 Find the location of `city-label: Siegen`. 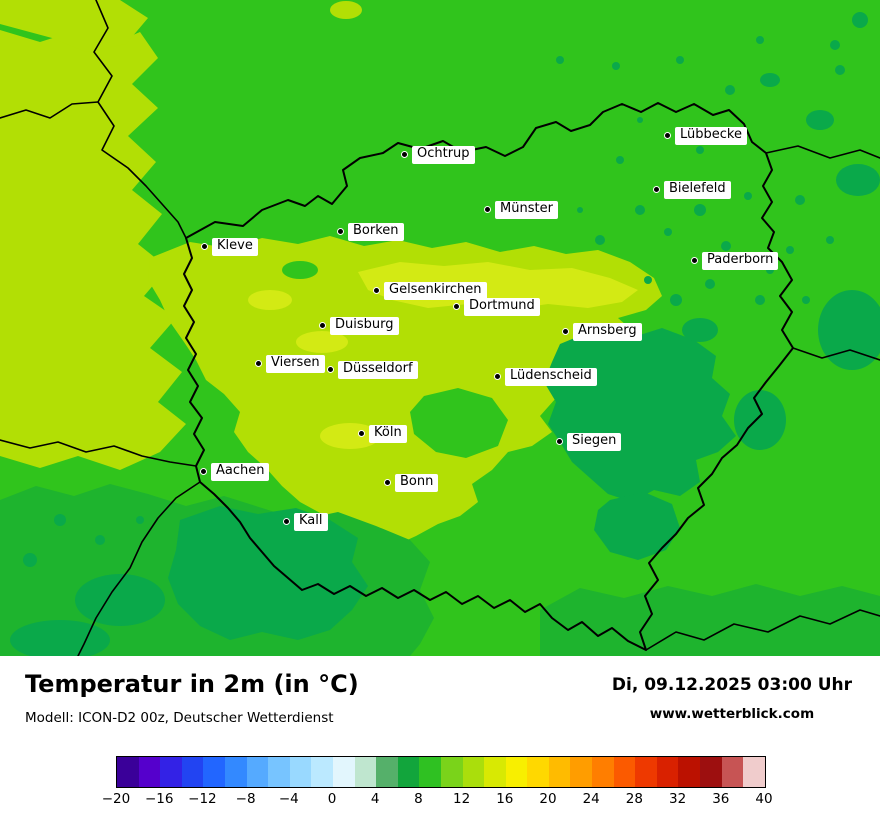

city-label: Siegen is located at coordinates (594, 442).